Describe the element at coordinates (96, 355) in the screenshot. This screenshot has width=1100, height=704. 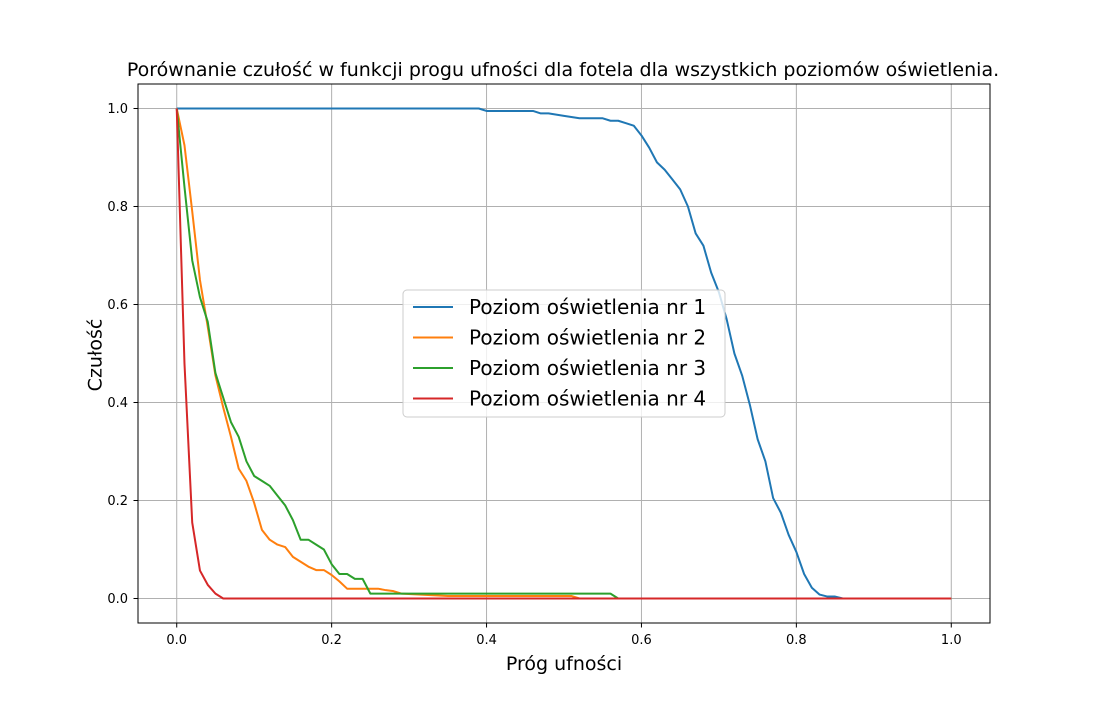
I see `y-axis-label: Czułość` at that location.